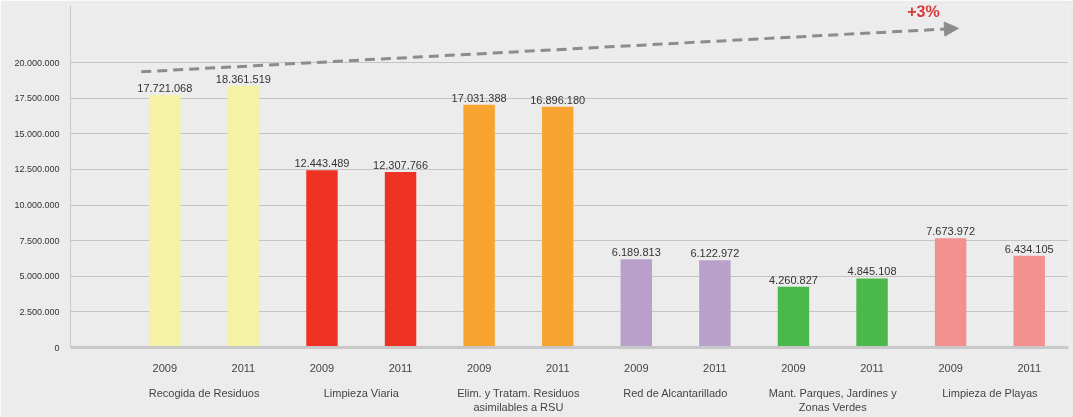 This screenshot has height=417, width=1073. What do you see at coordinates (558, 99) in the screenshot?
I see `data-label: 16.896.180` at bounding box center [558, 99].